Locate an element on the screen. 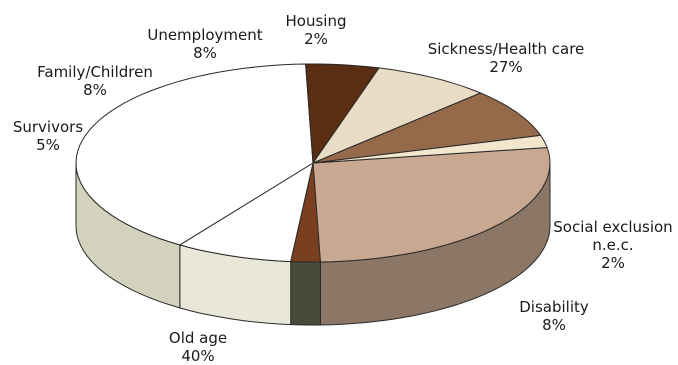  label-disability: Disability 8% is located at coordinates (554, 316).